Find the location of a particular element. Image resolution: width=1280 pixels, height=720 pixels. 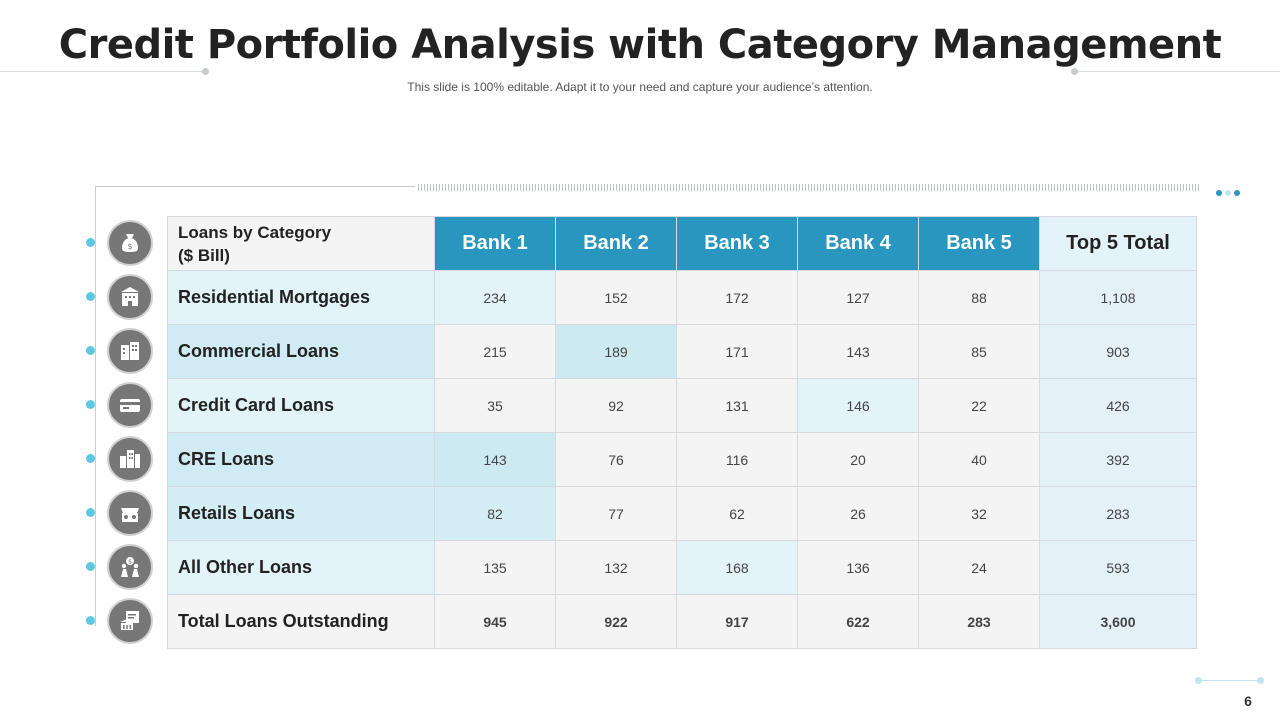

footer-divider is located at coordinates (1229, 680).